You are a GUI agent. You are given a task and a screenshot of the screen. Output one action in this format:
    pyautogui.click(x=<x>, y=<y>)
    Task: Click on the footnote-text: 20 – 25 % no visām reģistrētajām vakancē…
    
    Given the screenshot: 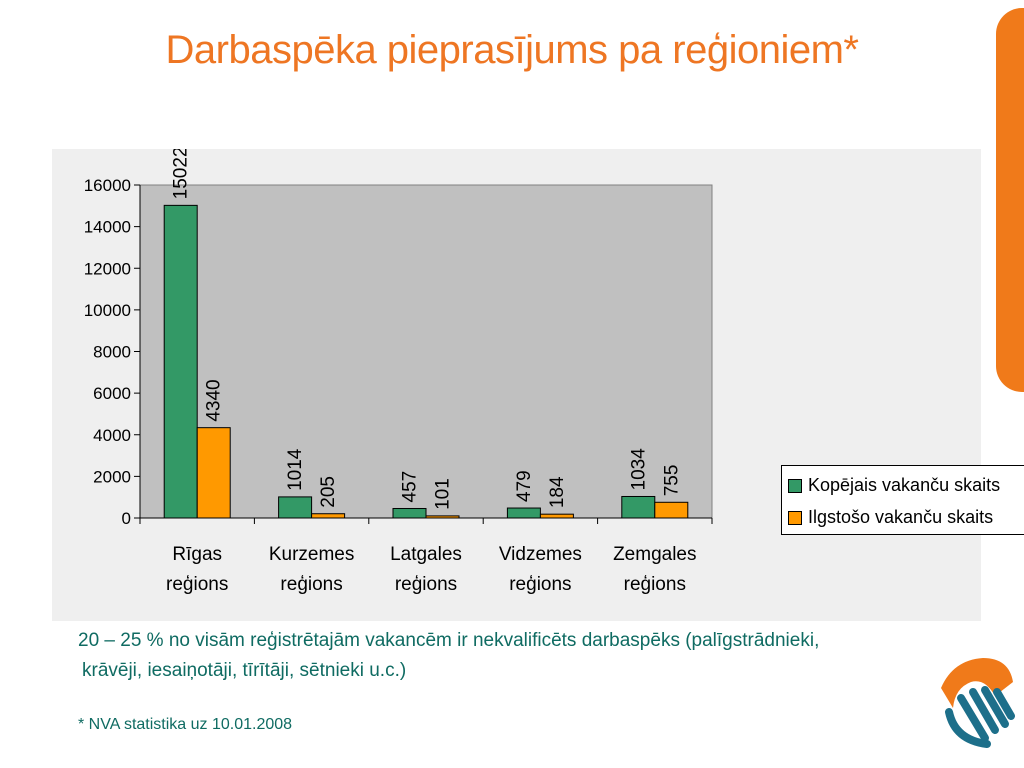 What is the action you would take?
    pyautogui.click(x=498, y=656)
    